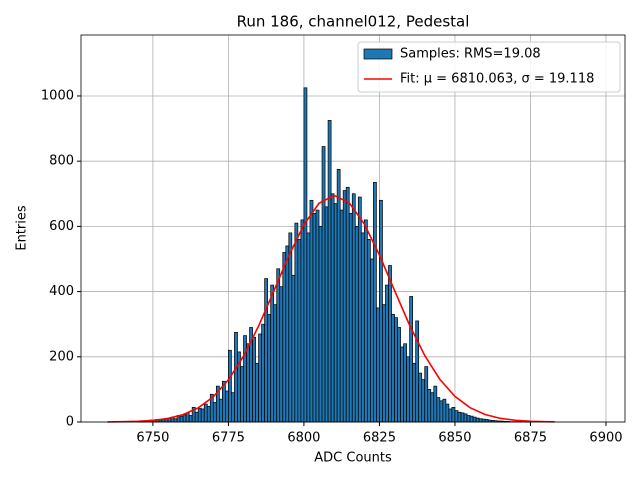 This screenshot has width=640, height=480. Describe the element at coordinates (61, 291) in the screenshot. I see `y-tick-label: 400` at that location.